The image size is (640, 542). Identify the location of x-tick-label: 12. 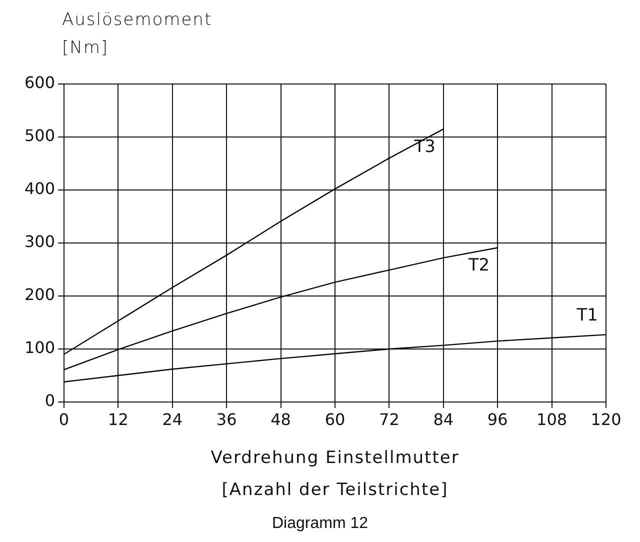
(118, 419).